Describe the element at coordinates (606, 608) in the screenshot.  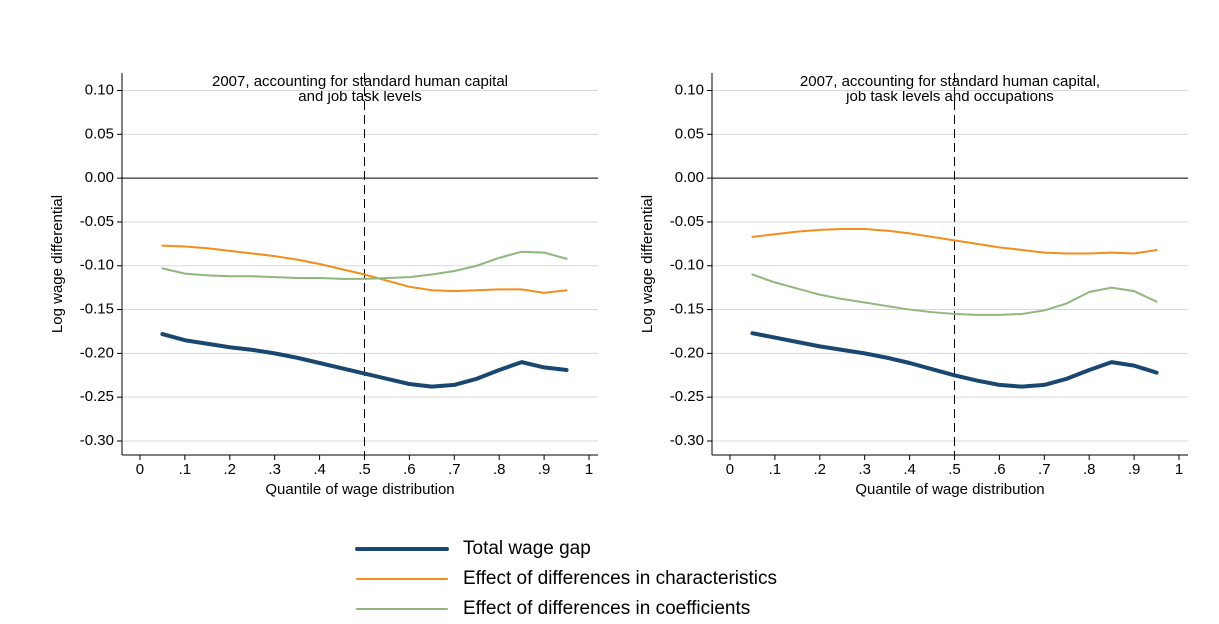
I see `legend-label: Effect of differences in coefficients` at that location.